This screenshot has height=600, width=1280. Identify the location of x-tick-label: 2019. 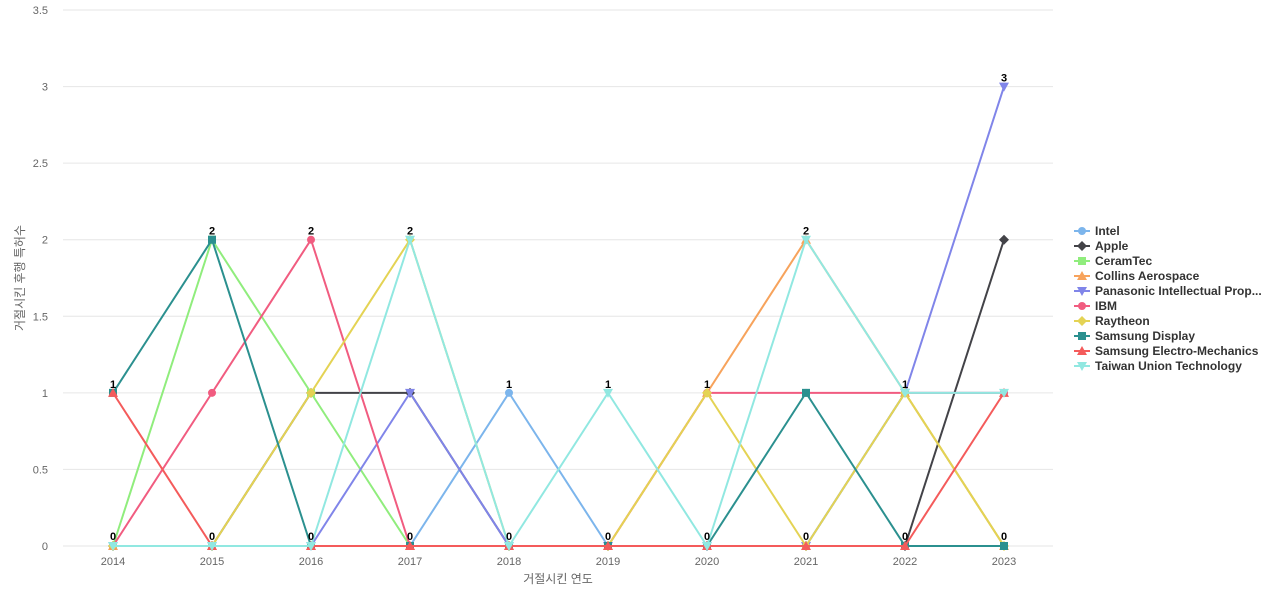
(608, 562).